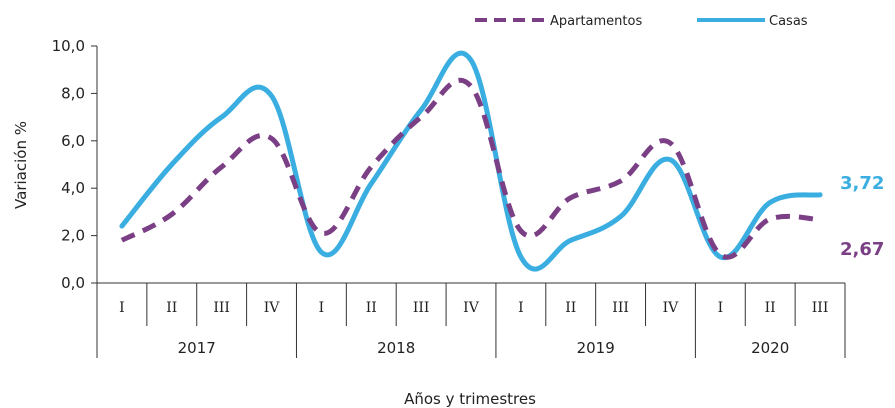 This screenshot has width=895, height=408. I want to click on legend: Apartamentos Casas, so click(641, 21).